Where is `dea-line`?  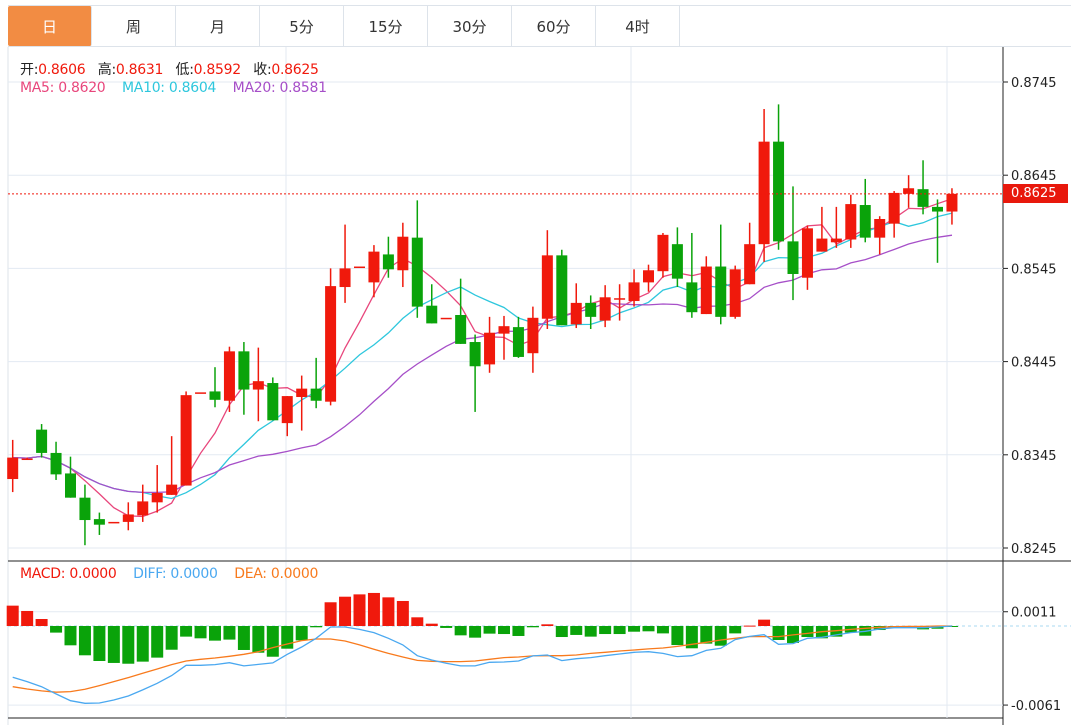 dea-line is located at coordinates (482, 659).